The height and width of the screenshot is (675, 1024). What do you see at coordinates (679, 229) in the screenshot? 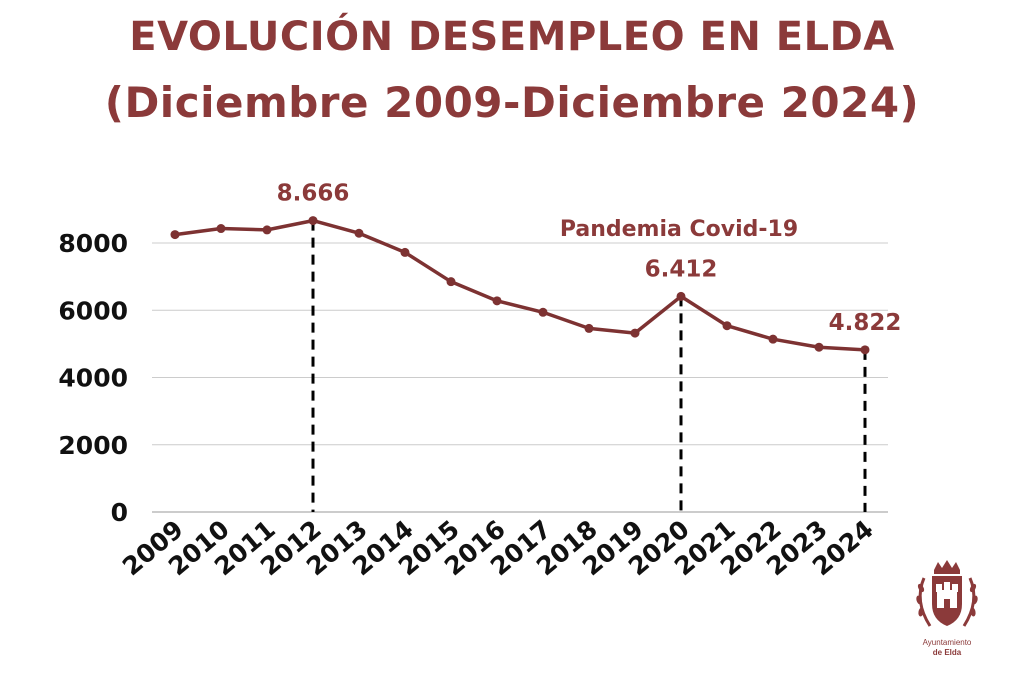
I see `annotation-label: Pandemia Covid-19` at bounding box center [679, 229].